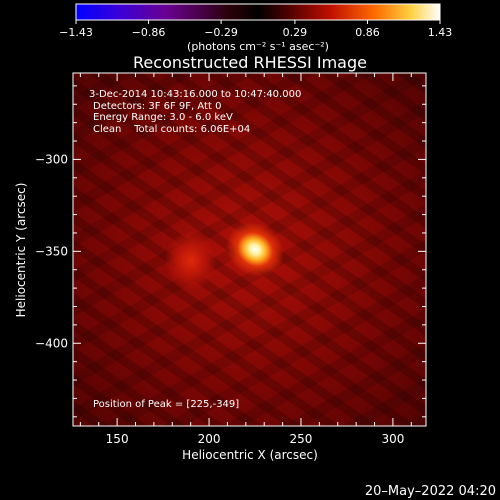 Image resolution: width=500 pixels, height=500 pixels. What do you see at coordinates (190, 260) in the screenshot?
I see `secondary-source` at bounding box center [190, 260].